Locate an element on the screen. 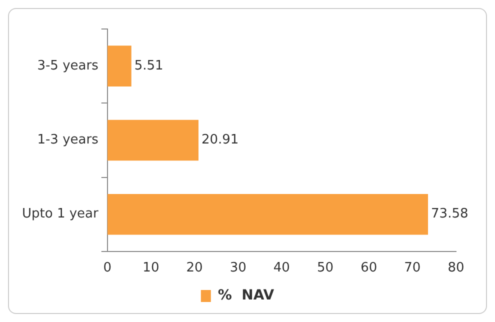 The width and height of the screenshot is (495, 322). x-tick-label: 30 is located at coordinates (238, 268).